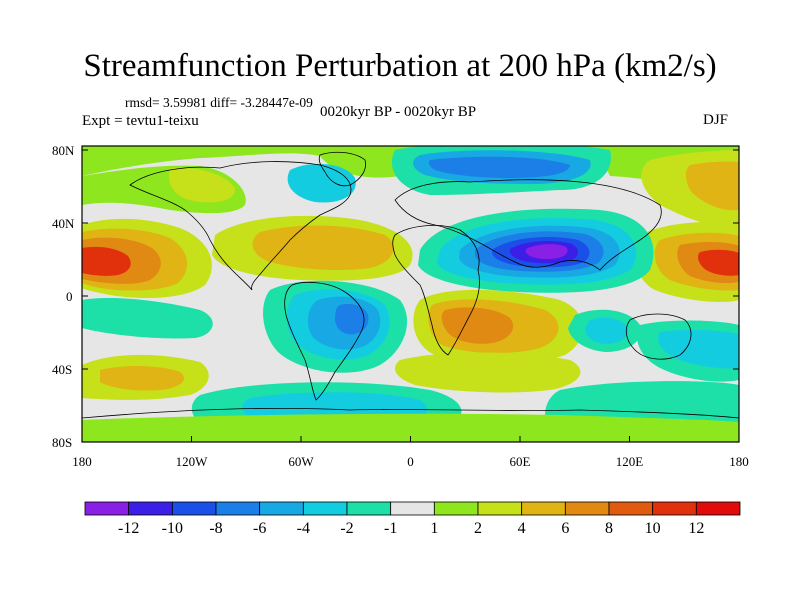 Image resolution: width=800 pixels, height=600 pixels. Describe the element at coordinates (323, 247) in the screenshot. I see `contour-gold-atlantic` at that location.